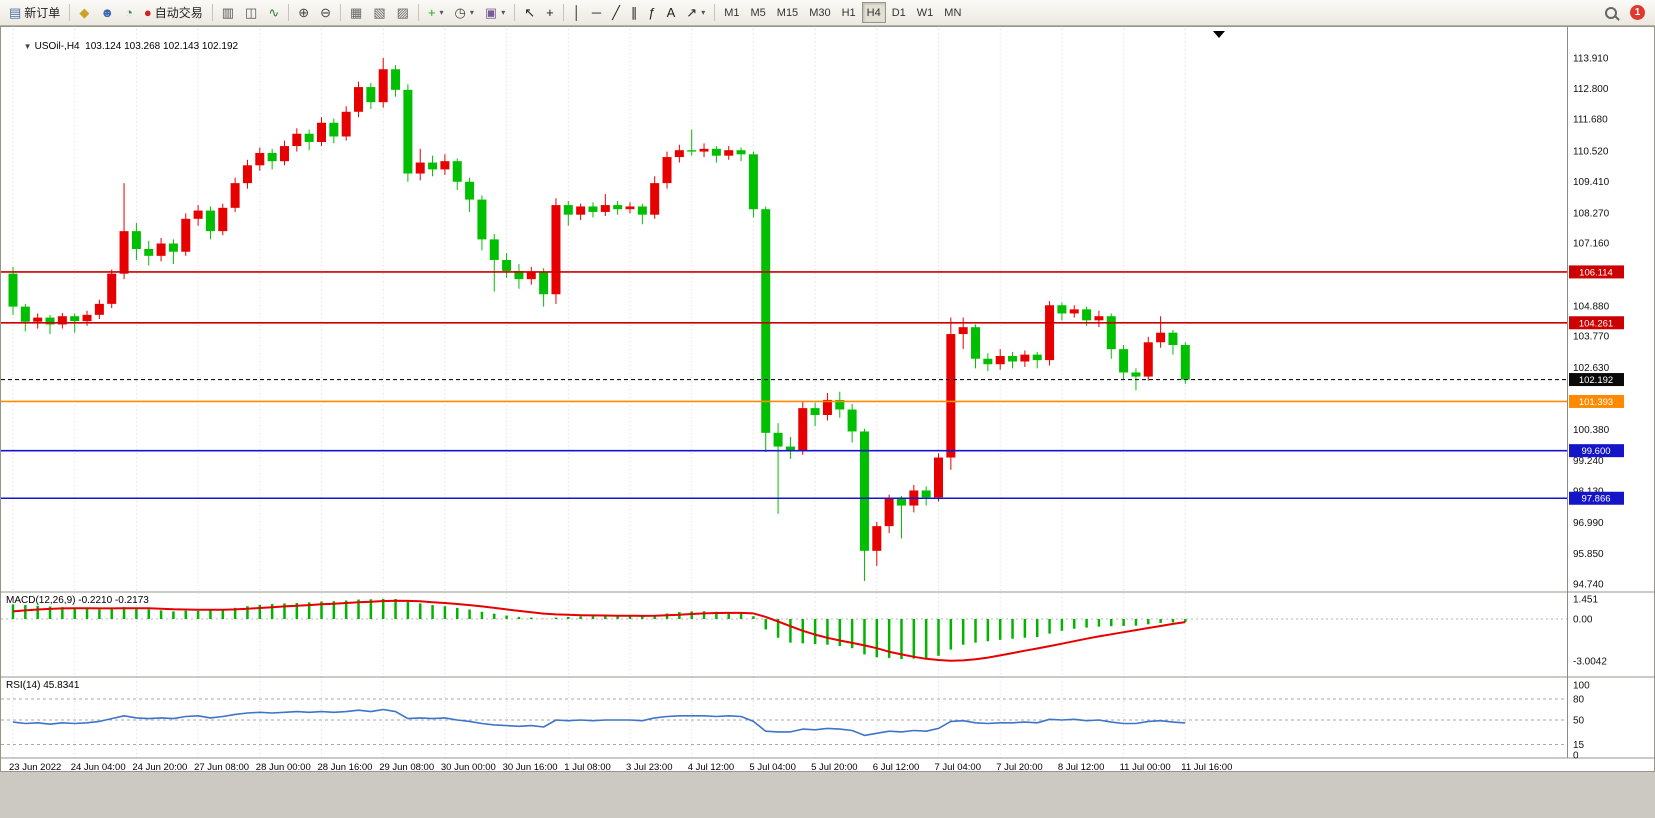  What do you see at coordinates (436, 12) in the screenshot?
I see `indicators-button: + ▾` at bounding box center [436, 12].